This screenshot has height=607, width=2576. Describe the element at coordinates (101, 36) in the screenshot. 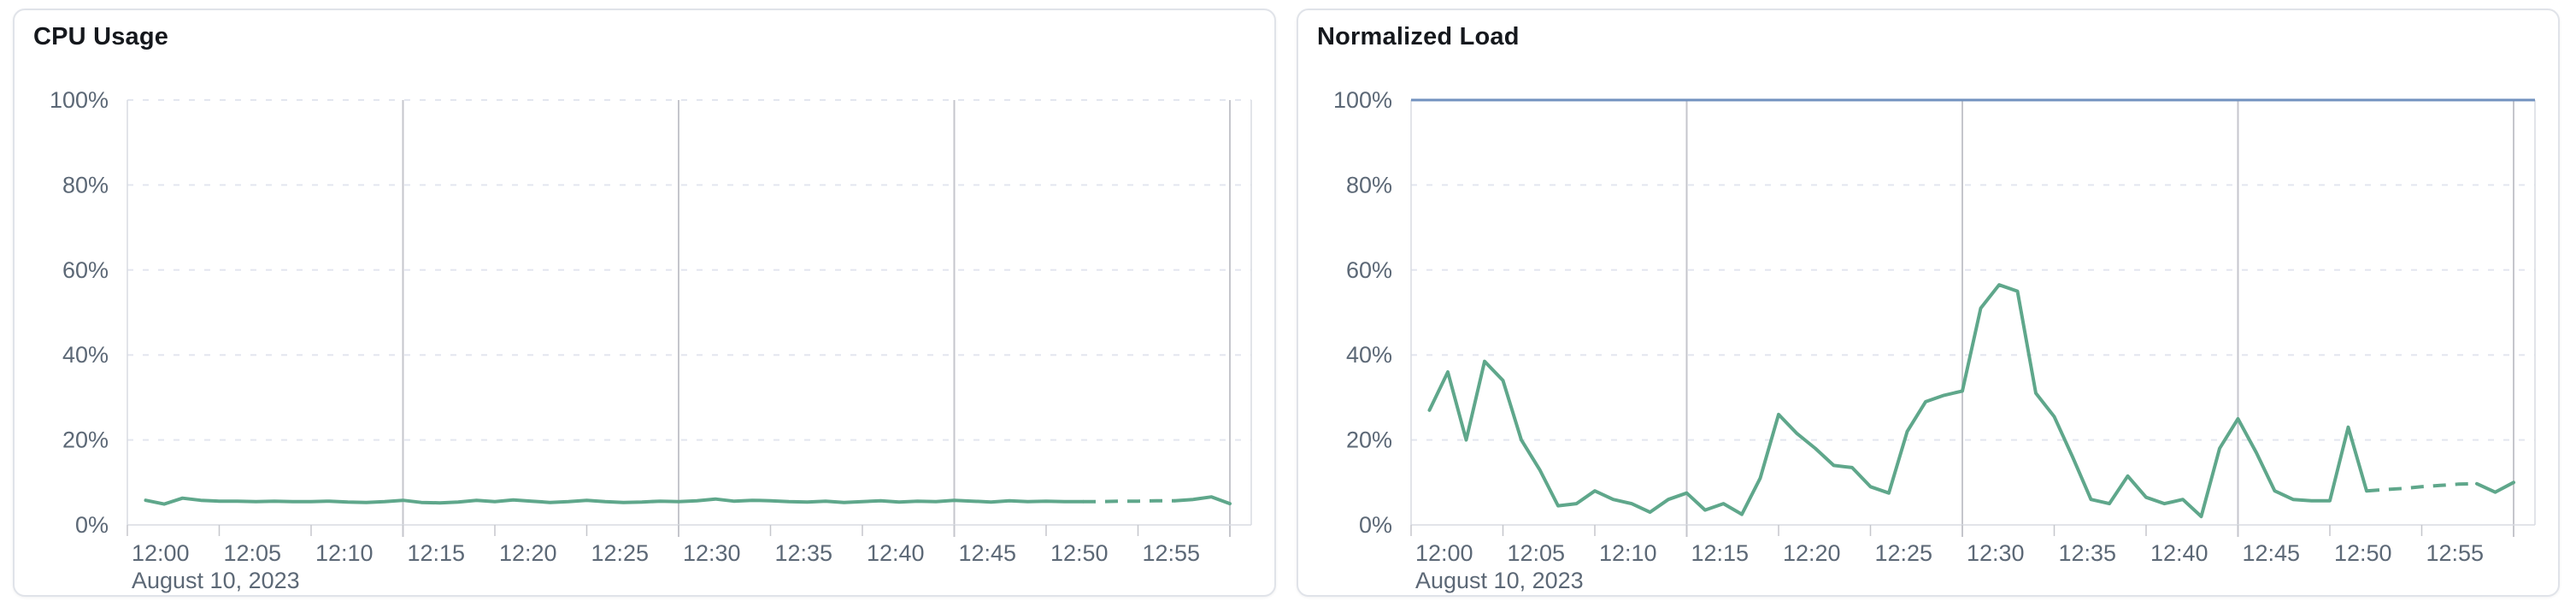

I see `cpu-usage-title: CPU Usage` at that location.